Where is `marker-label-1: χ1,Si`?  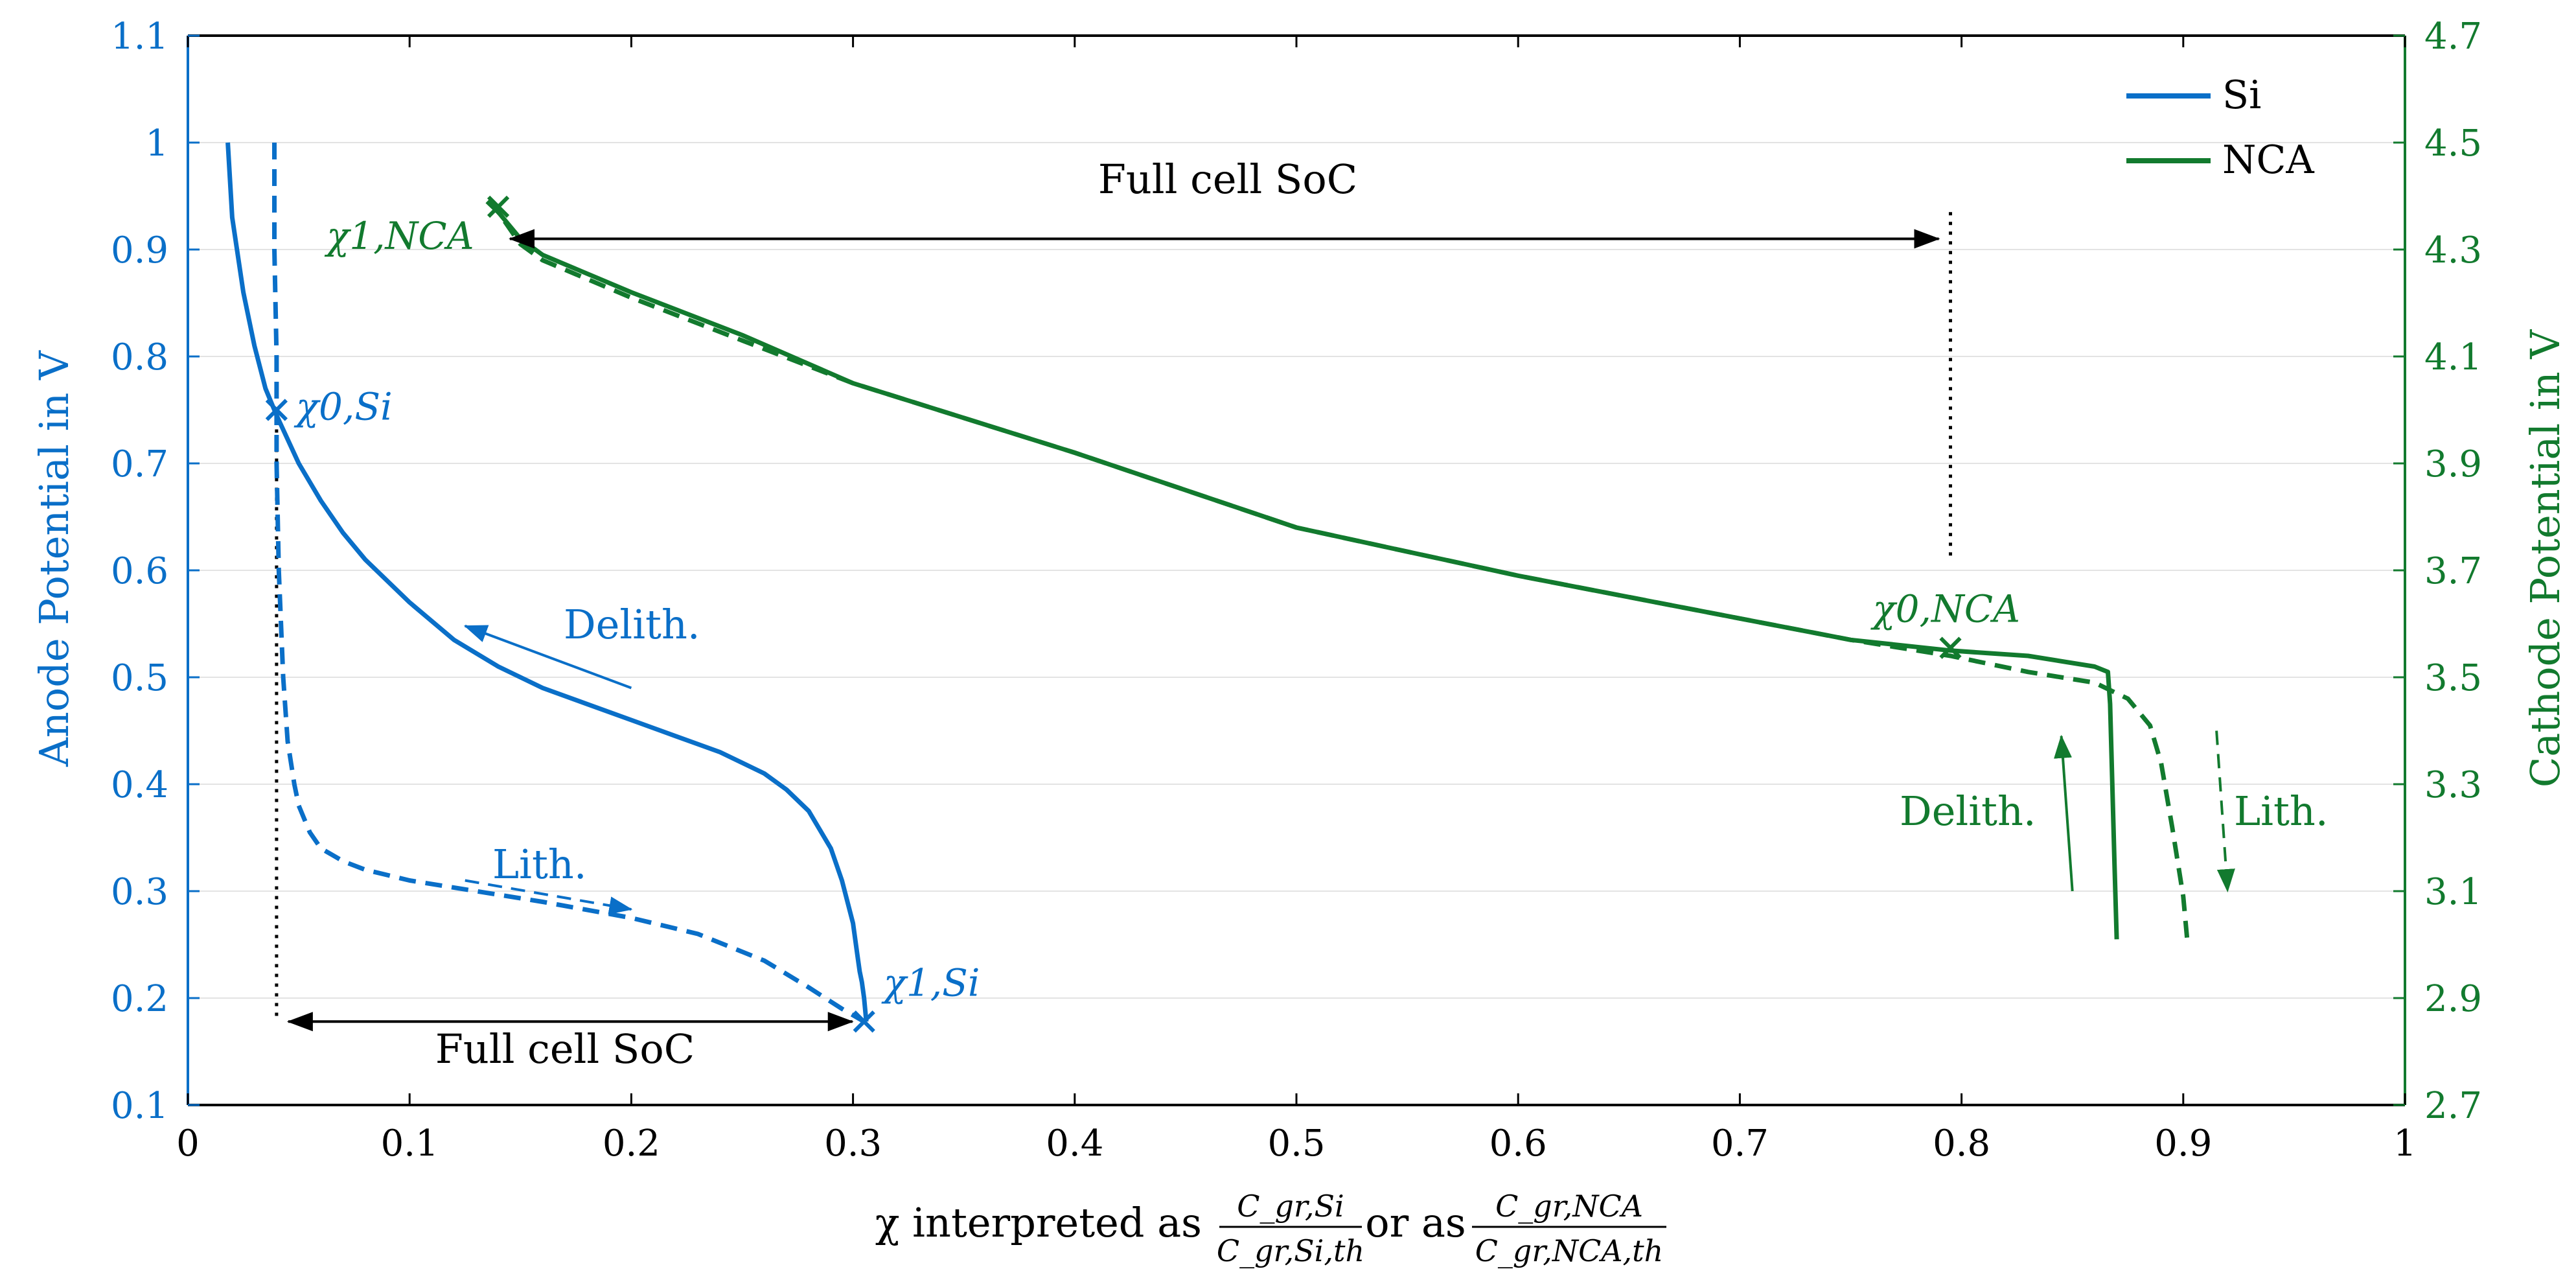
marker-label-1: χ1,Si is located at coordinates (931, 982).